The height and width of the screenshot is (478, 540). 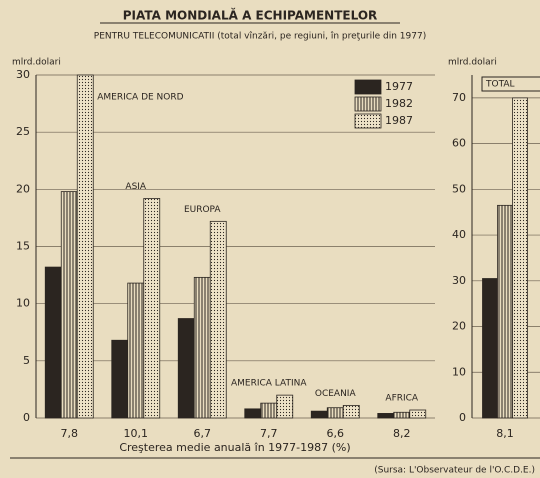 I want to click on region-label: AFRICA, so click(x=402, y=398).